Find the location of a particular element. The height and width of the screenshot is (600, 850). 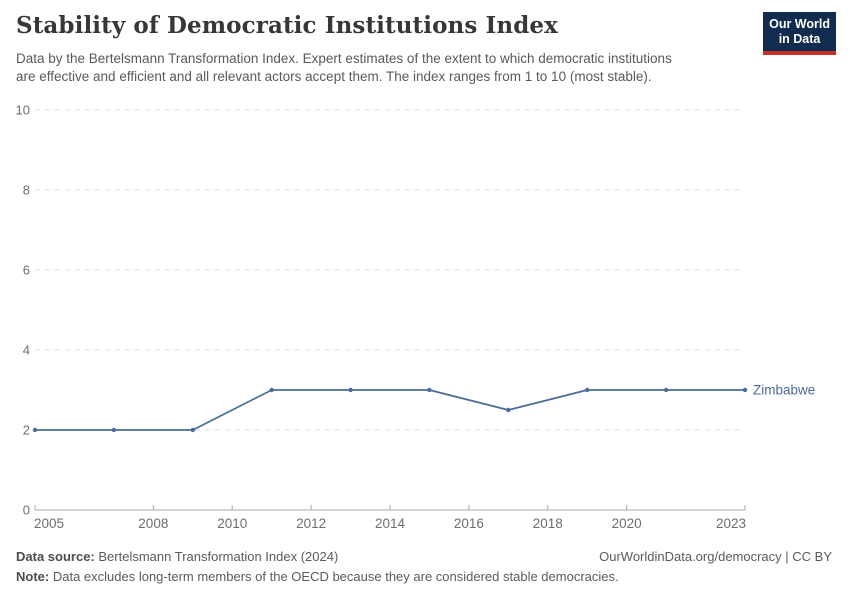

x-tick-label: 2016 is located at coordinates (469, 523).